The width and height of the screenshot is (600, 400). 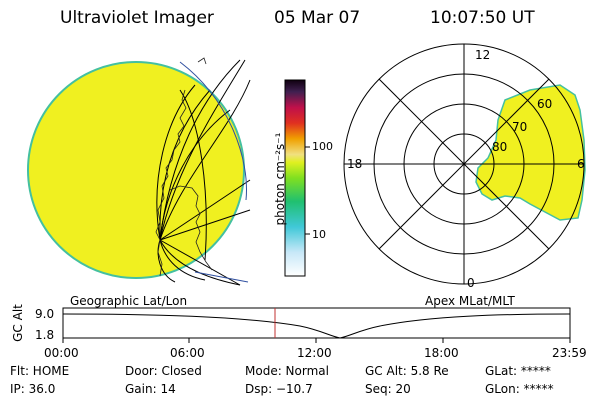 I want to click on door-status: Door: Closed, so click(x=163, y=371).